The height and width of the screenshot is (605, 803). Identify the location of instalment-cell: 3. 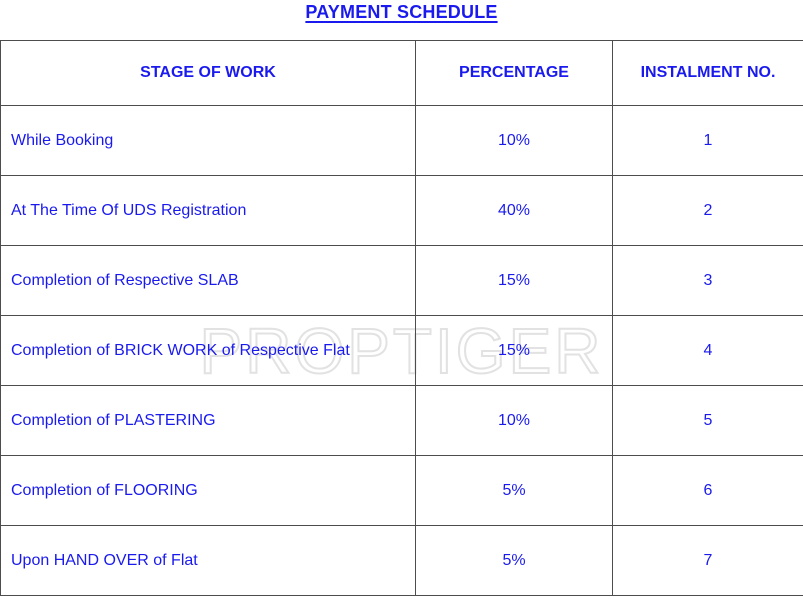
(707, 280).